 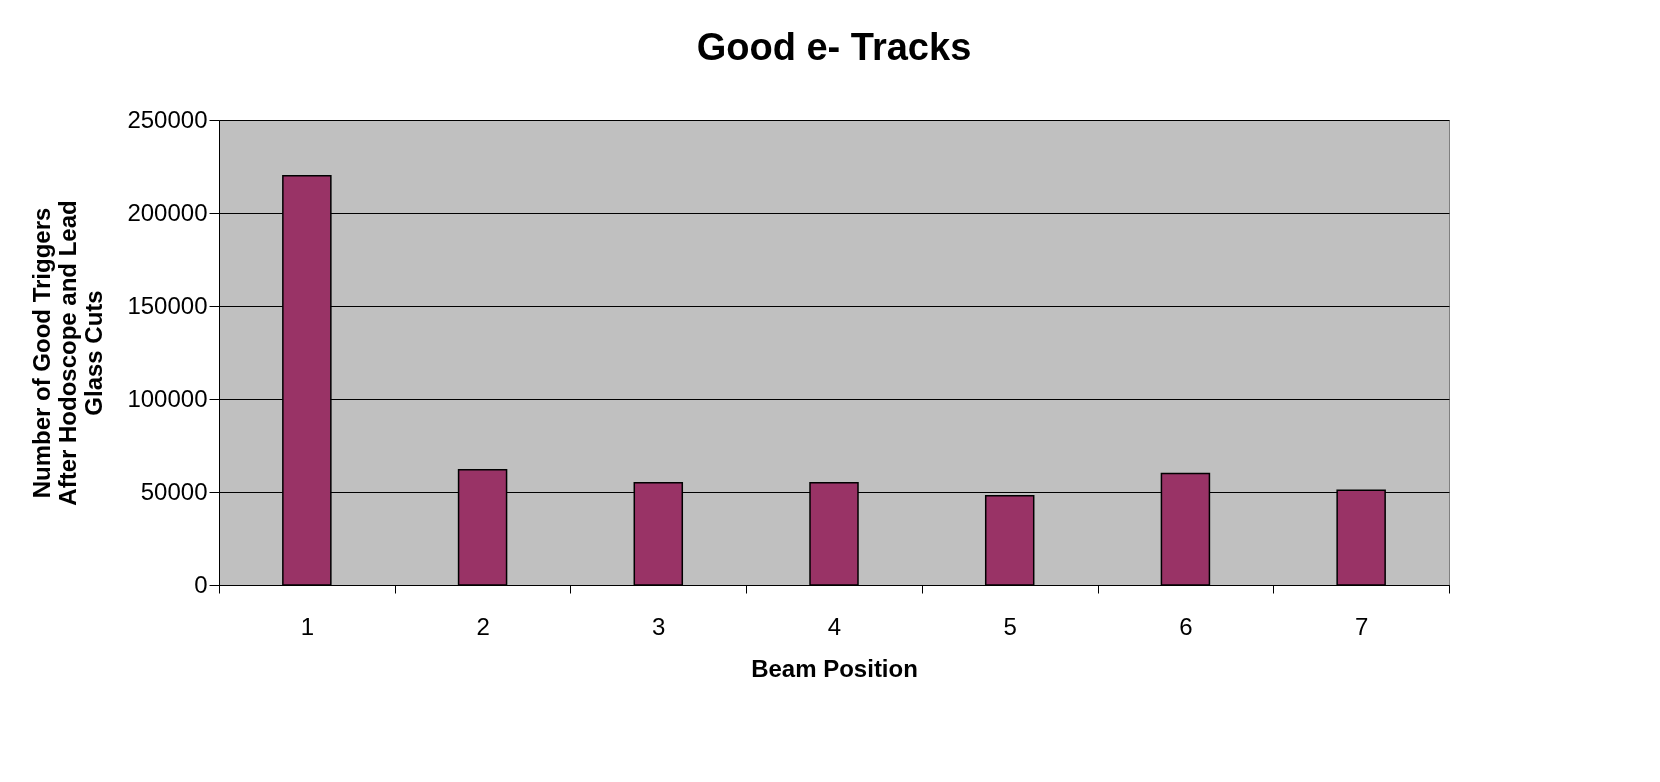 What do you see at coordinates (167, 119) in the screenshot?
I see `y-tick-label: 250000` at bounding box center [167, 119].